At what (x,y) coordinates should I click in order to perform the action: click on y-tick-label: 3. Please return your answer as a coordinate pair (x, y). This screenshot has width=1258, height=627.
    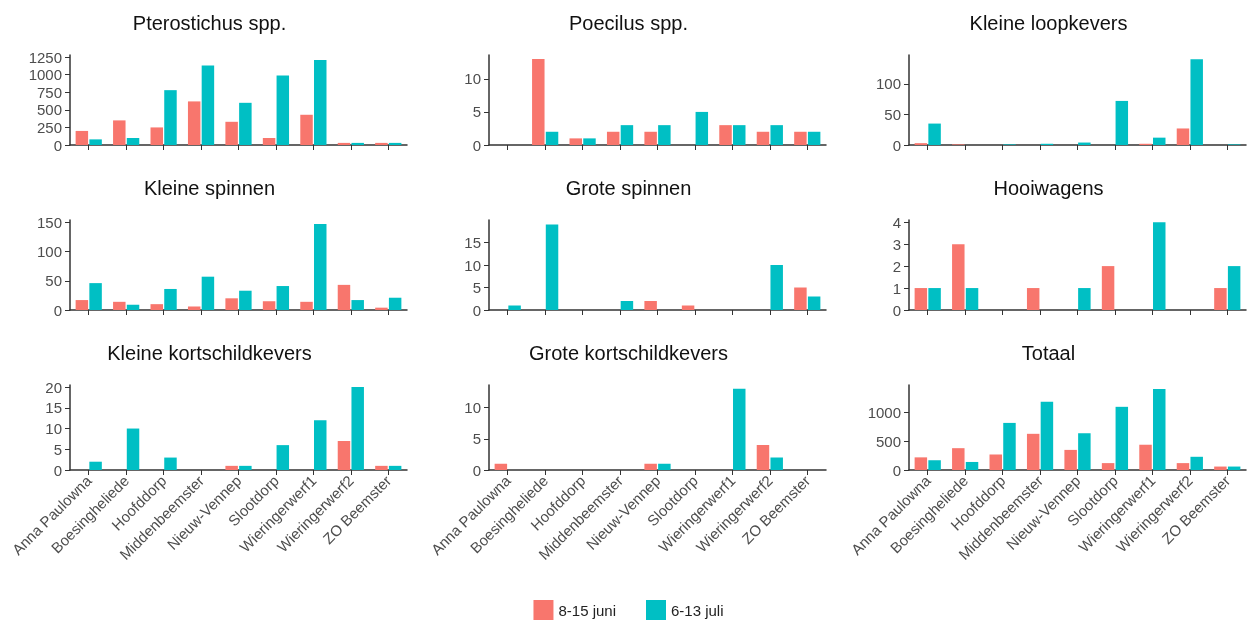
    Looking at the image, I should click on (896, 244).